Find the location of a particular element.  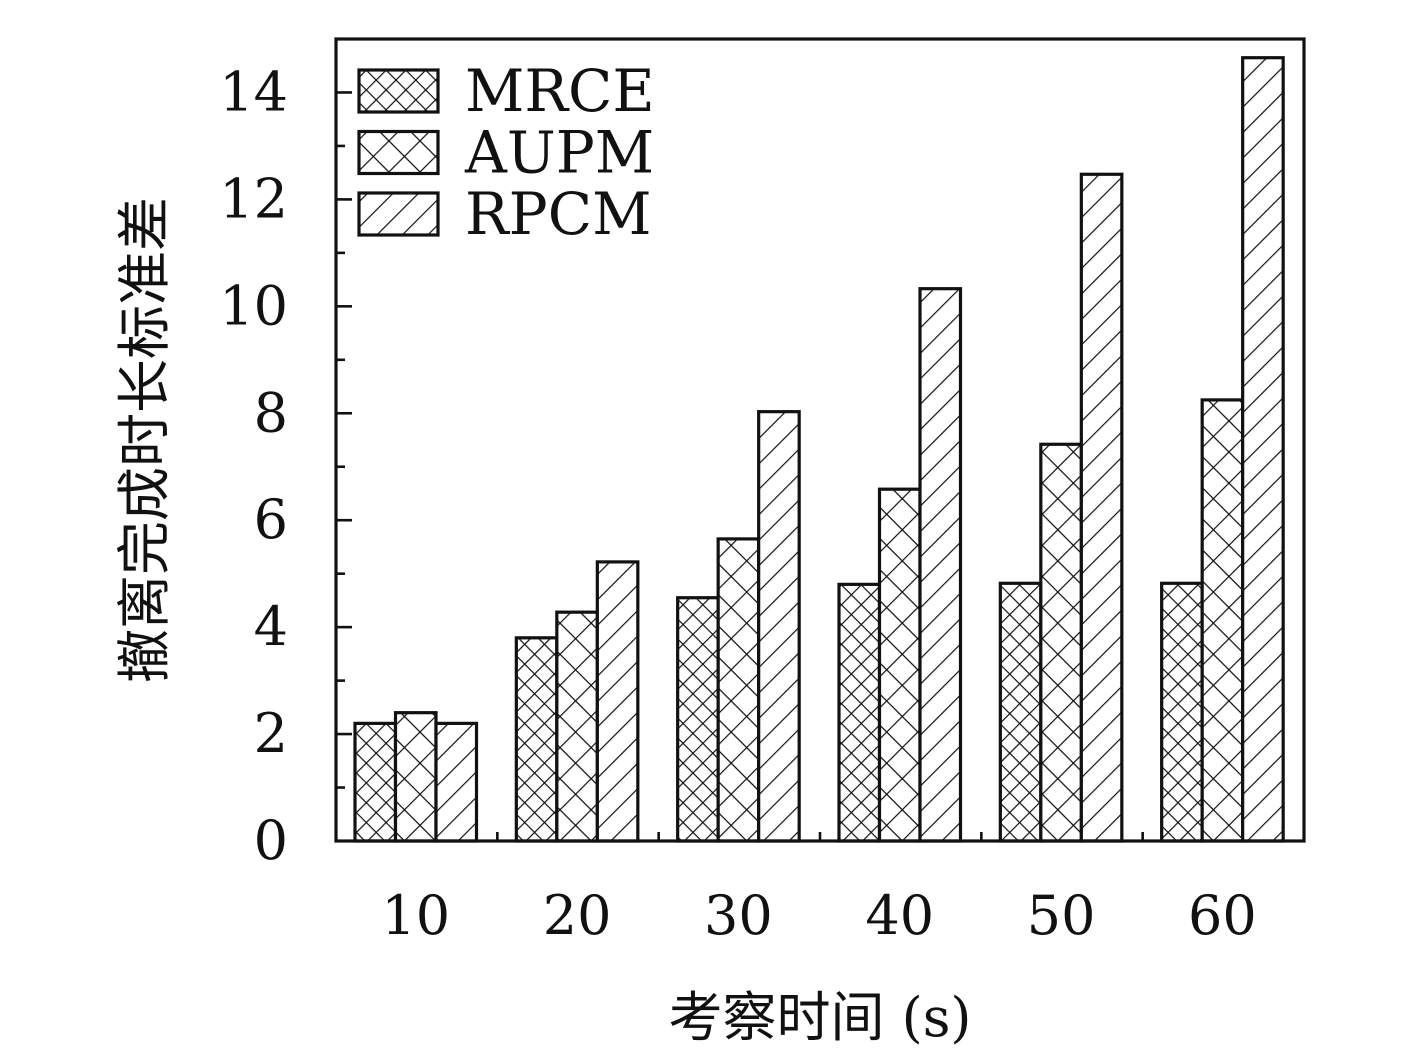

legend-swatch-mrce is located at coordinates (398, 91).